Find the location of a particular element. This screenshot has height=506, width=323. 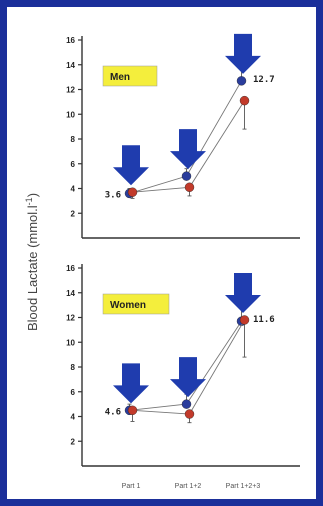

value-annotation: 11.6 is located at coordinates (264, 320).